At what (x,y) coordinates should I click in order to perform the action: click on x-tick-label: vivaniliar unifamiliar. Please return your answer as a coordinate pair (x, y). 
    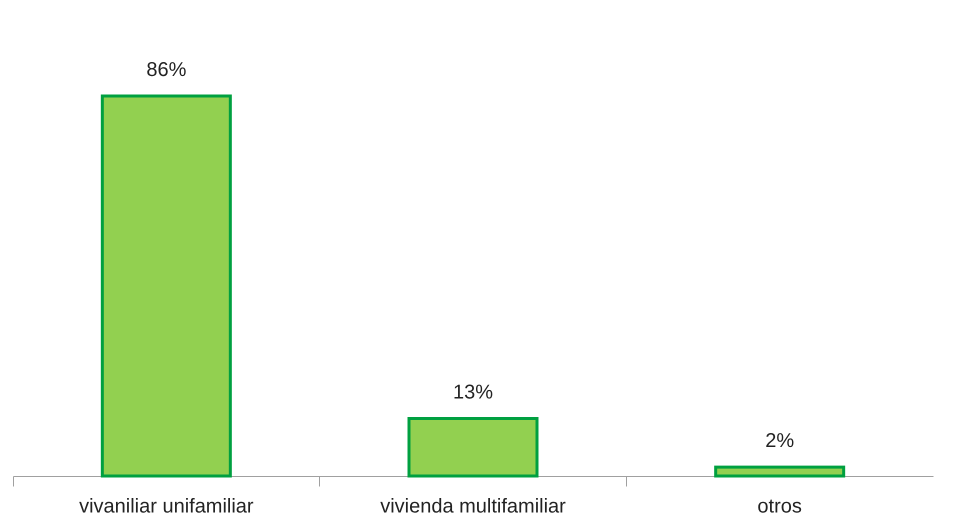
    Looking at the image, I should click on (166, 507).